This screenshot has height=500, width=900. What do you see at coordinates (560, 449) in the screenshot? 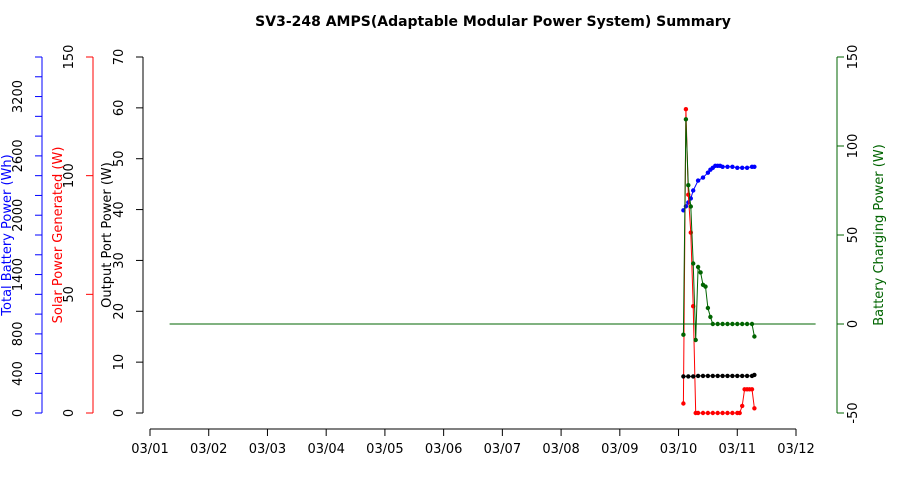
I see `x-tick-label: 03/08` at bounding box center [560, 449].